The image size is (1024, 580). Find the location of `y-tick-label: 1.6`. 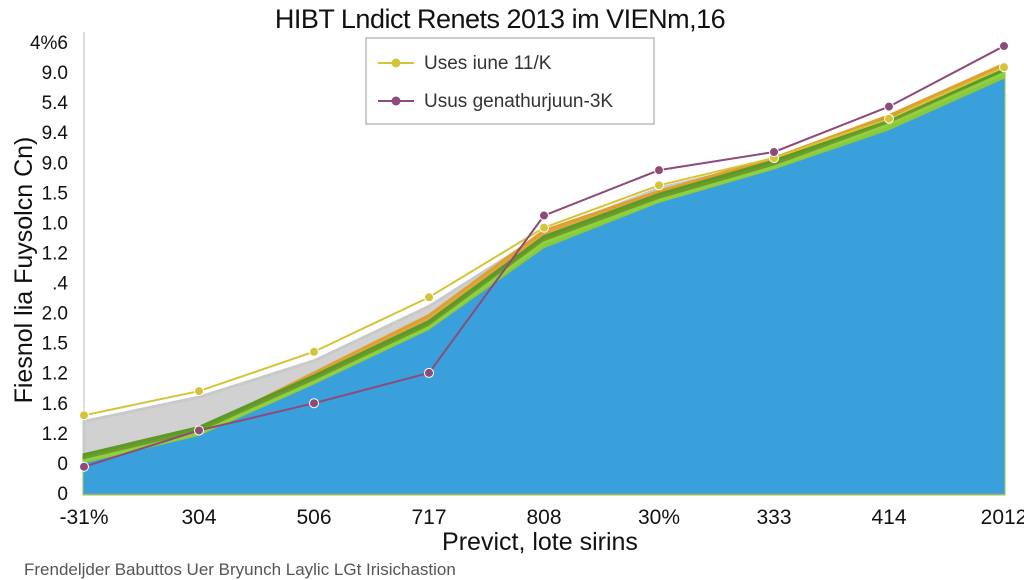

y-tick-label: 1.6 is located at coordinates (55, 404).